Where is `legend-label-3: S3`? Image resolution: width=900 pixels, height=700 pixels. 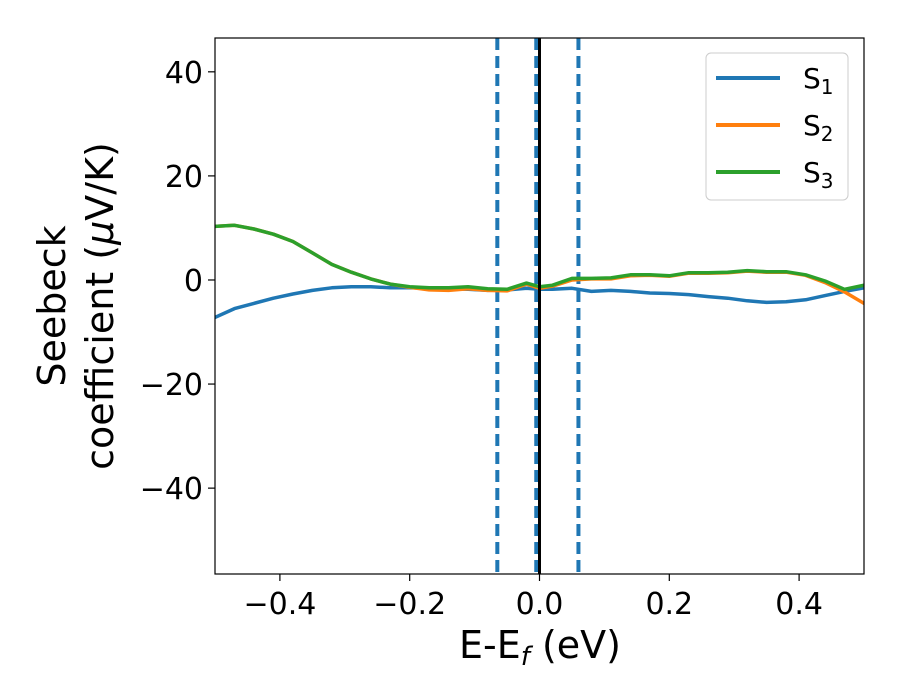
legend-label-3: S3 is located at coordinates (818, 174).